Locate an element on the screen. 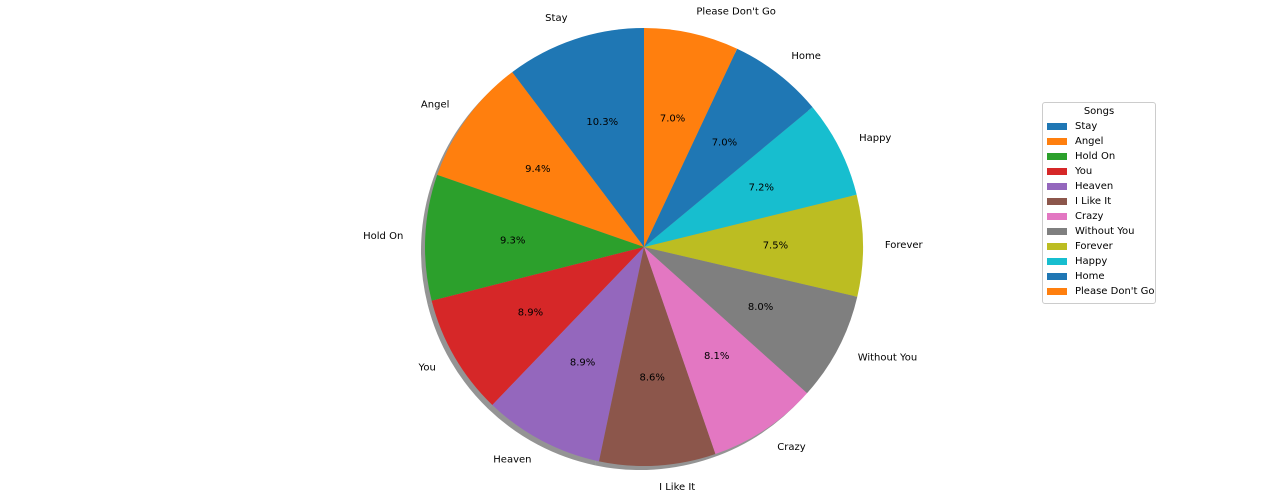 The width and height of the screenshot is (1288, 497). category-label-forever: Forever is located at coordinates (904, 245).